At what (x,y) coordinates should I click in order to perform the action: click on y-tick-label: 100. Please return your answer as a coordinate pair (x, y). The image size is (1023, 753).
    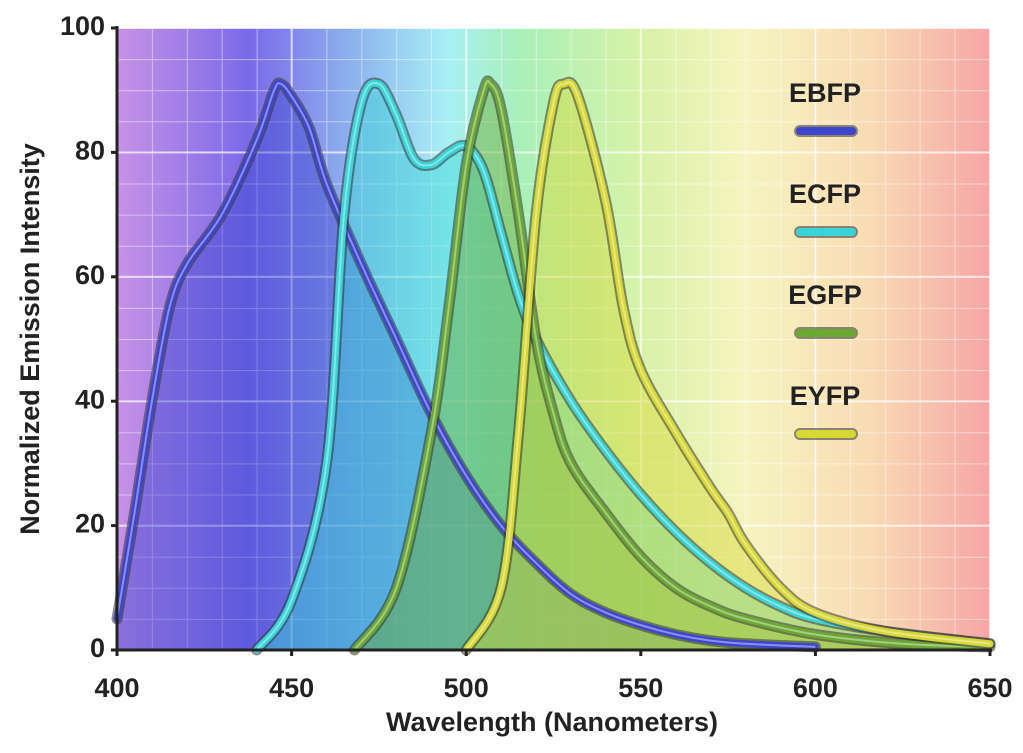
    Looking at the image, I should click on (82, 26).